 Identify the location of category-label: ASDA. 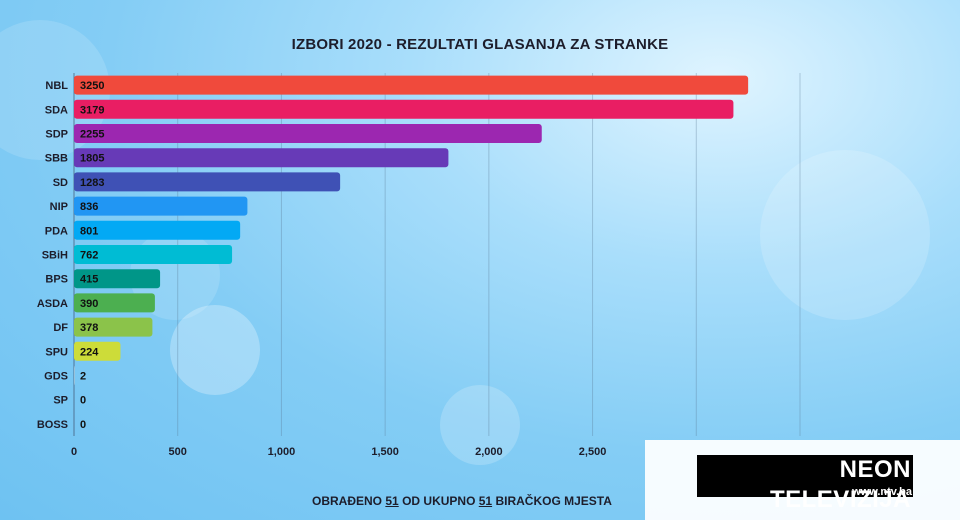
(52, 304).